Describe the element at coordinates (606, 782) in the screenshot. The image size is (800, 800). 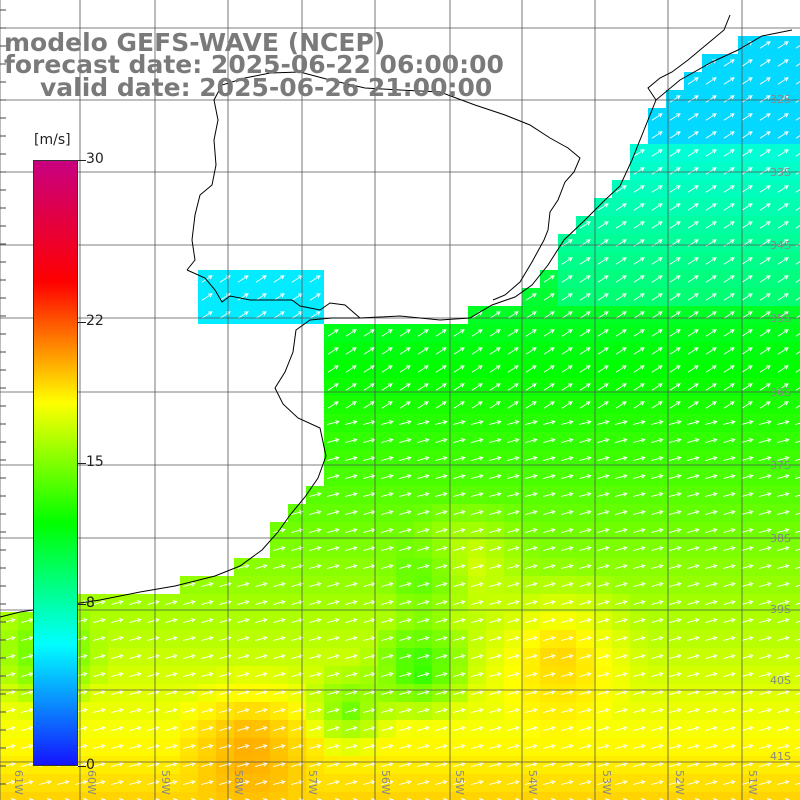
I see `lon-label: 53W` at that location.